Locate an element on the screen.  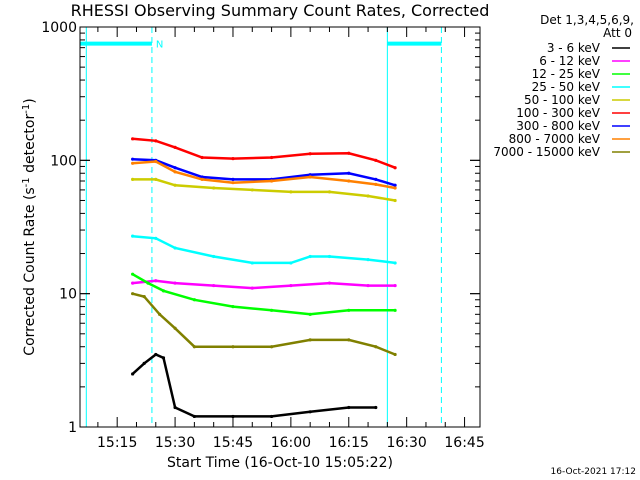
x-tick-label: 16:00 is located at coordinates (291, 443).